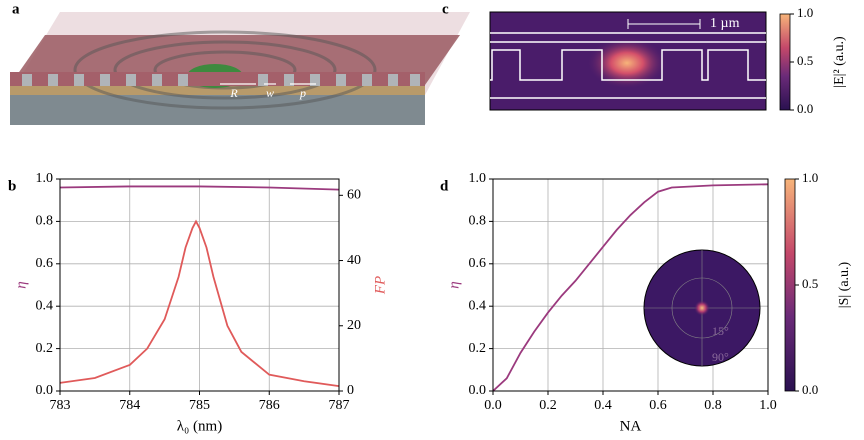 Image resolution: width=864 pixels, height=440 pixels. What do you see at coordinates (658, 405) in the screenshot?
I see `x-tick-label: 0.6` at bounding box center [658, 405].